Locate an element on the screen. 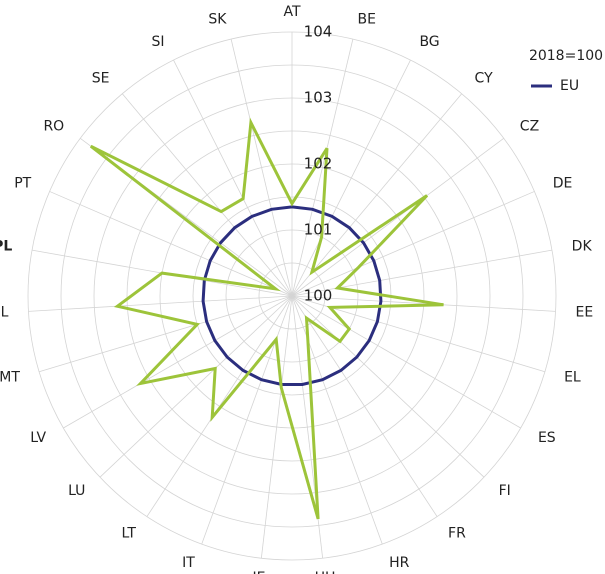 This screenshot has width=605, height=574. category-label: NL is located at coordinates (4, 313).